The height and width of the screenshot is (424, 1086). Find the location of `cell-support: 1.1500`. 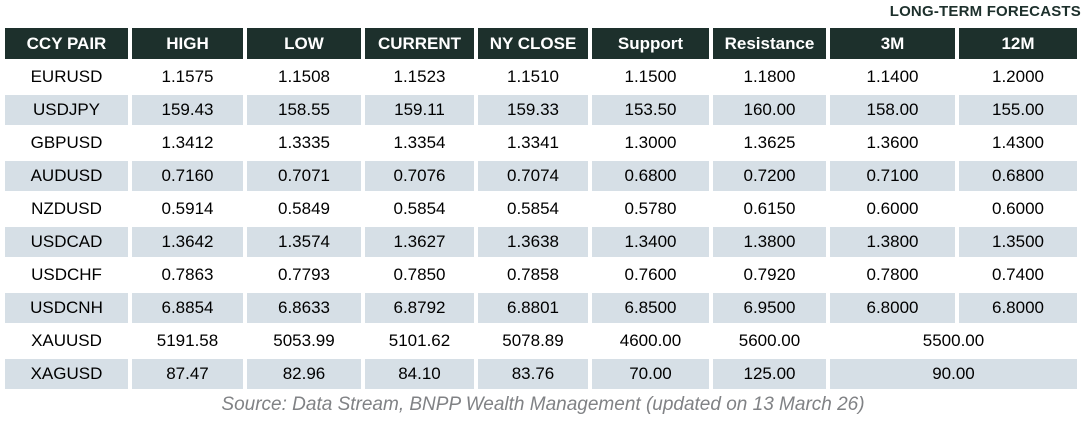

cell-support: 1.1500 is located at coordinates (650, 77).